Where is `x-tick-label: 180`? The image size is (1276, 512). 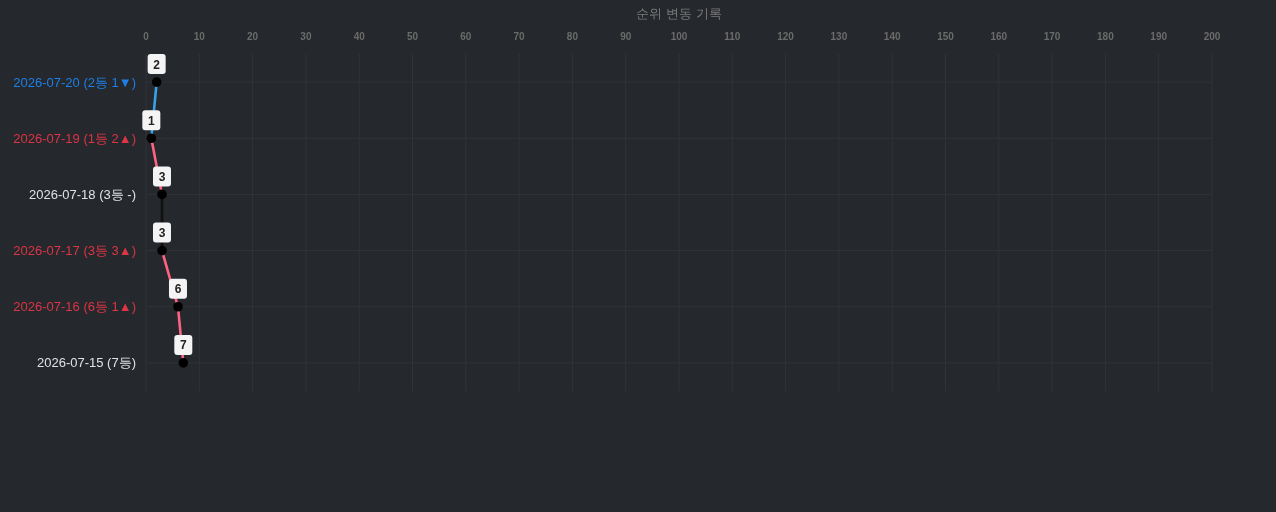
x-tick-label: 180 is located at coordinates (1106, 36).